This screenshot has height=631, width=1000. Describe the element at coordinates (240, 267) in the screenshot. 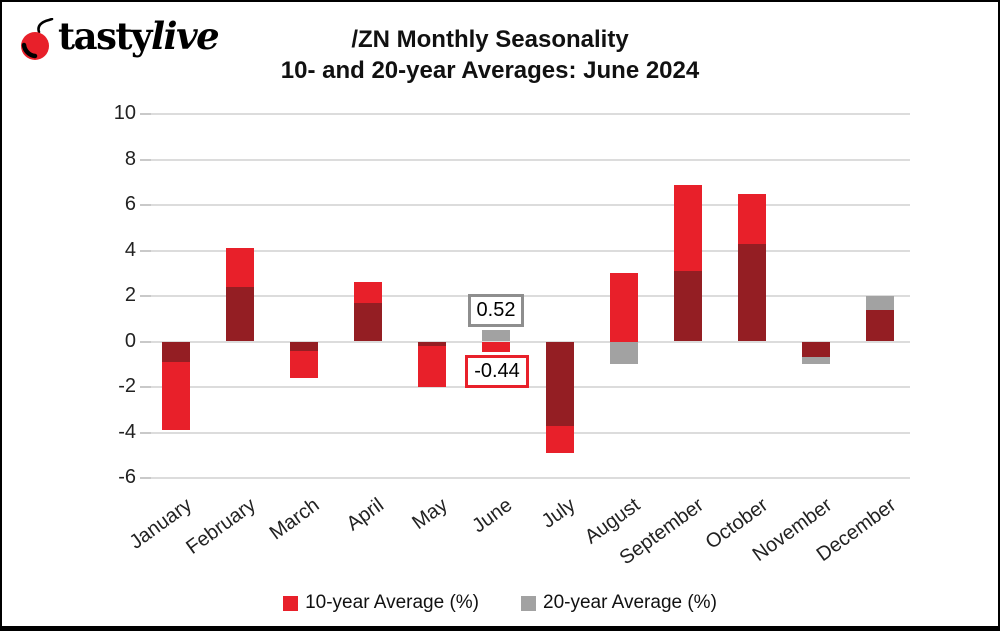

I see `bar-february-10yr` at that location.